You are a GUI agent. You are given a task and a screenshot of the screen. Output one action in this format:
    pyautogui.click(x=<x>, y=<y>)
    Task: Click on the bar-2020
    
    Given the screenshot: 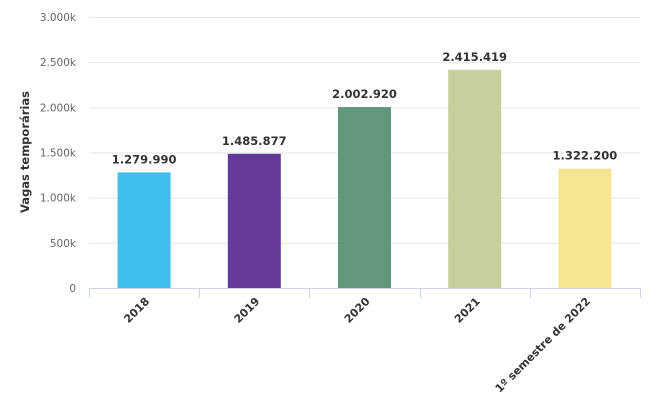 What is the action you would take?
    pyautogui.click(x=364, y=198)
    